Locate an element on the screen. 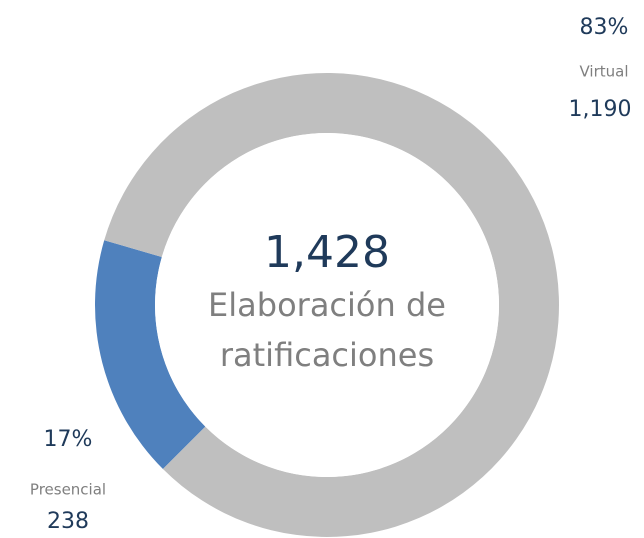 Image resolution: width=644 pixels, height=538 pixels. category-label: Presencial is located at coordinates (68, 490).